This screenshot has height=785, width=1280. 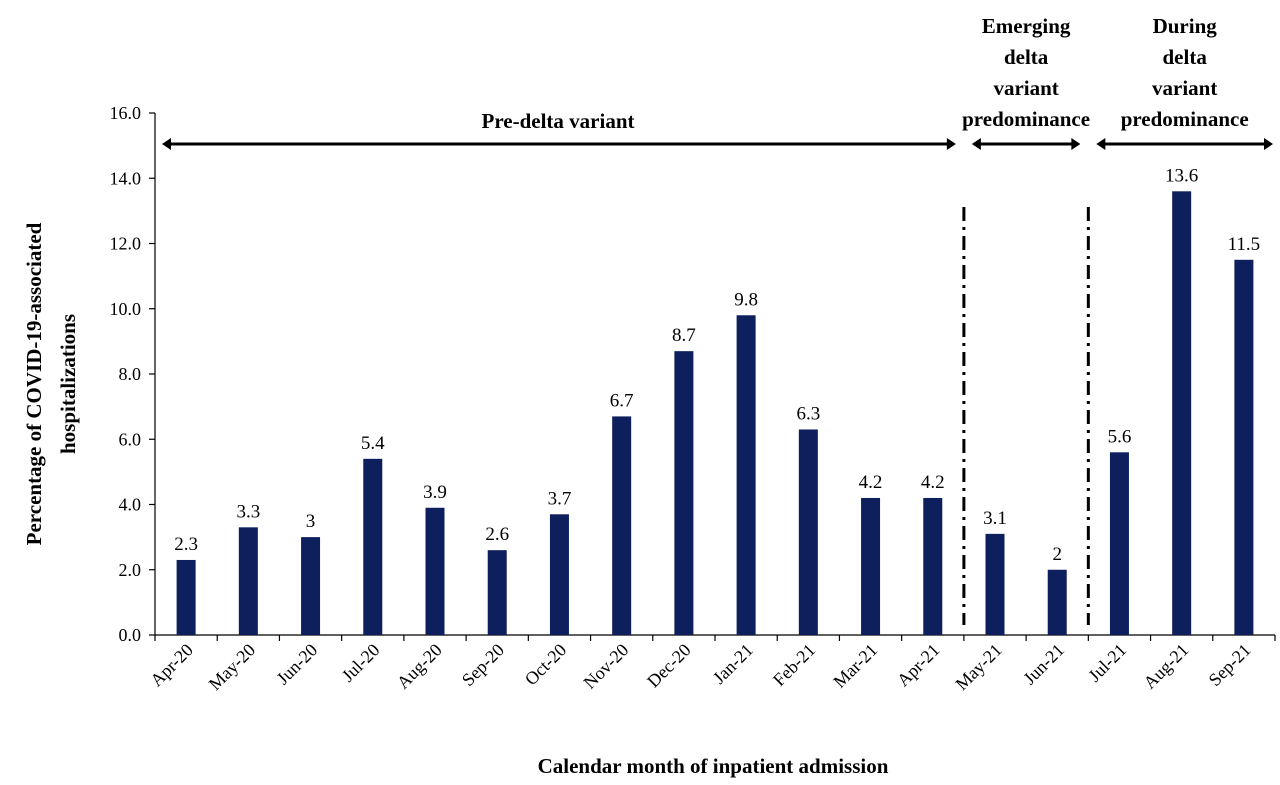 I want to click on x-tick-label: Aug-20, so click(x=419, y=666).